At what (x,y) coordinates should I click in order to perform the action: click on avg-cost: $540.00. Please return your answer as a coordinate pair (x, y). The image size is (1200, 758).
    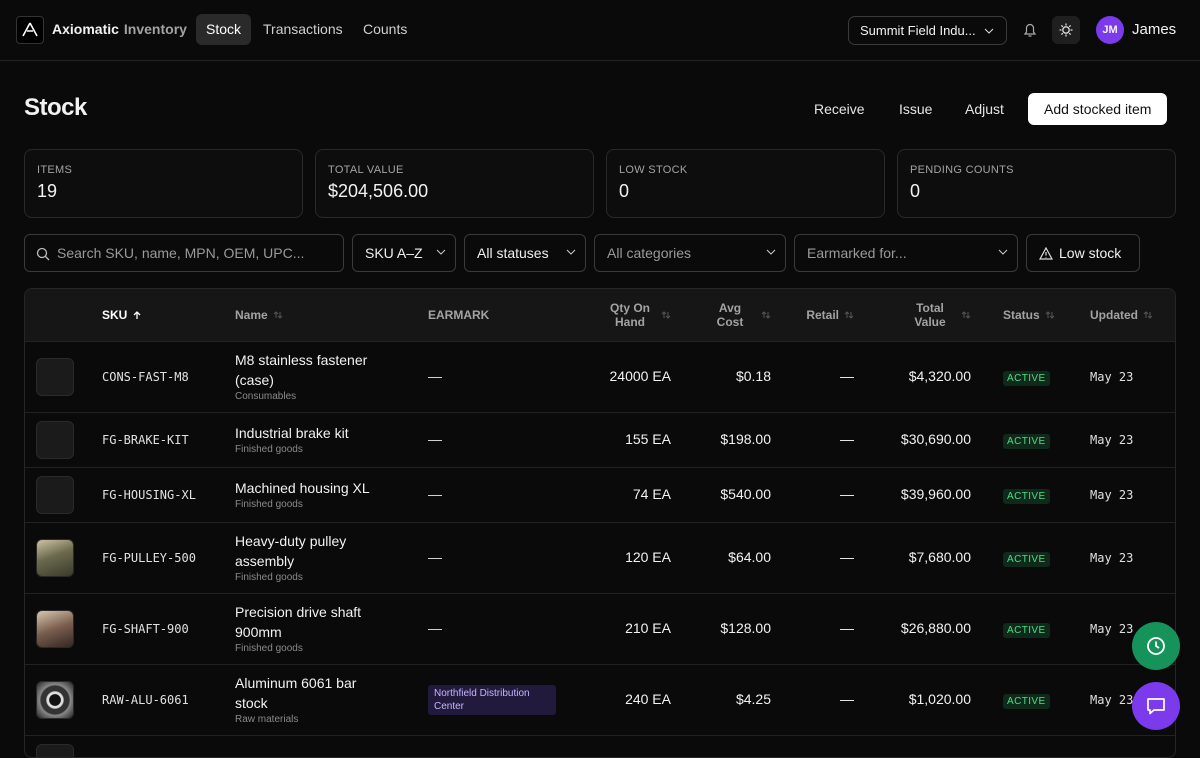
    Looking at the image, I should click on (745, 494).